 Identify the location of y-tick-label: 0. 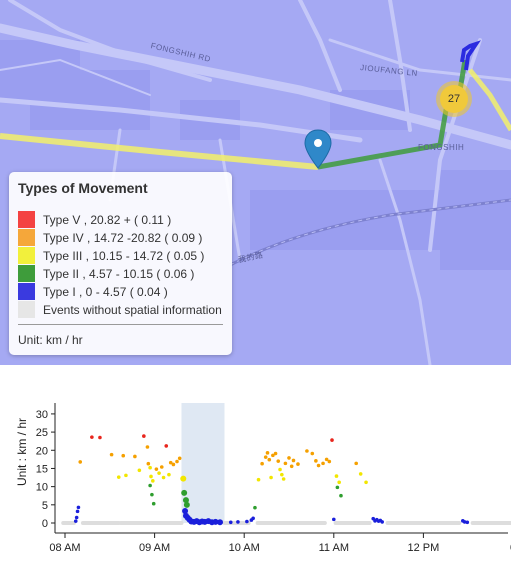
(45, 524).